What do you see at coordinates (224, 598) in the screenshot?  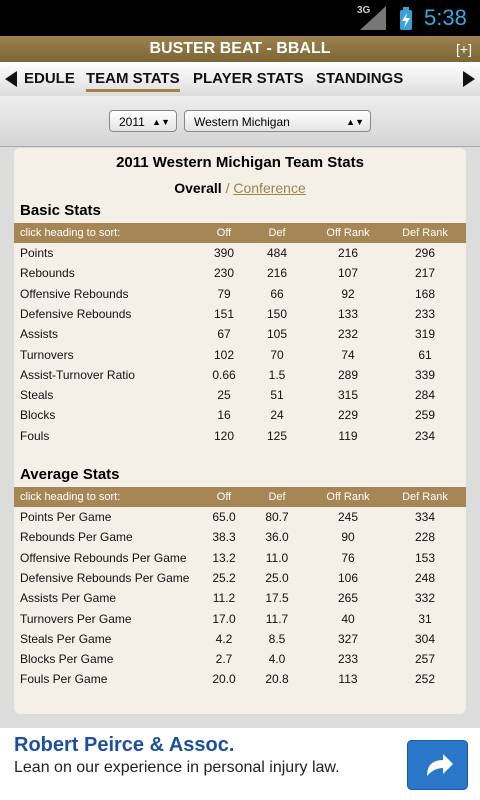 I see `stat-value: 11.2` at bounding box center [224, 598].